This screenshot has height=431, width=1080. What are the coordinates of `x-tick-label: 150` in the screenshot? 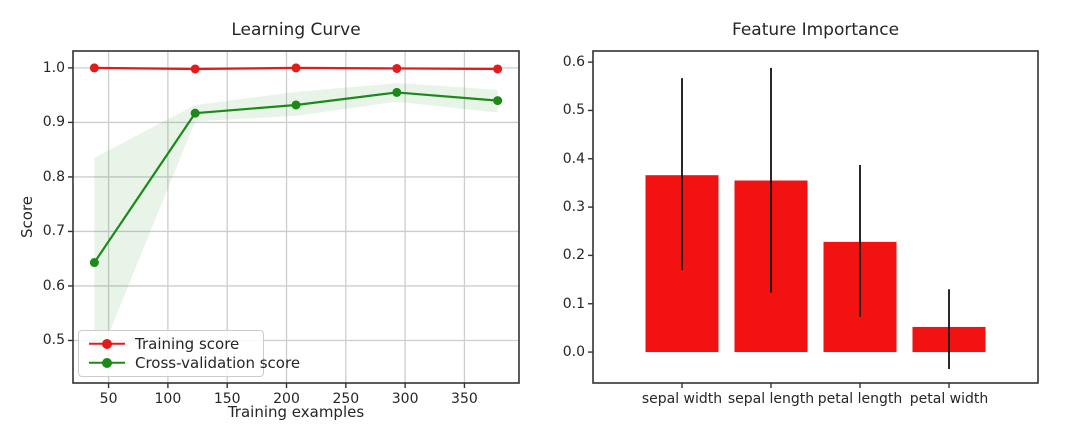 It's located at (227, 399).